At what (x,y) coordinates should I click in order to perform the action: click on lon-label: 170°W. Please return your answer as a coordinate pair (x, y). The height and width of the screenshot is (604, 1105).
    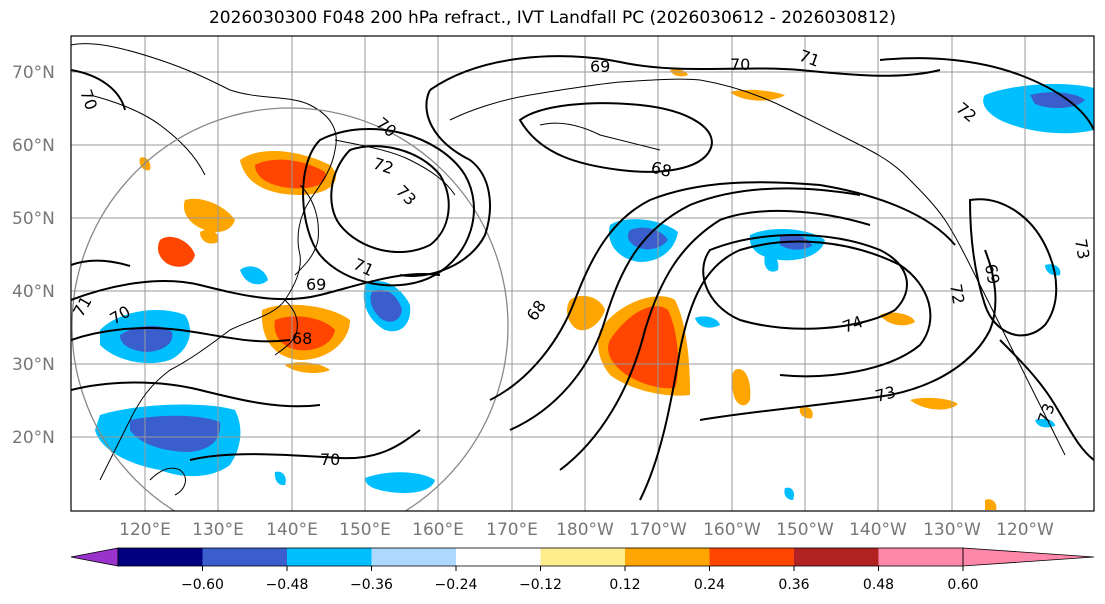
    Looking at the image, I should click on (658, 530).